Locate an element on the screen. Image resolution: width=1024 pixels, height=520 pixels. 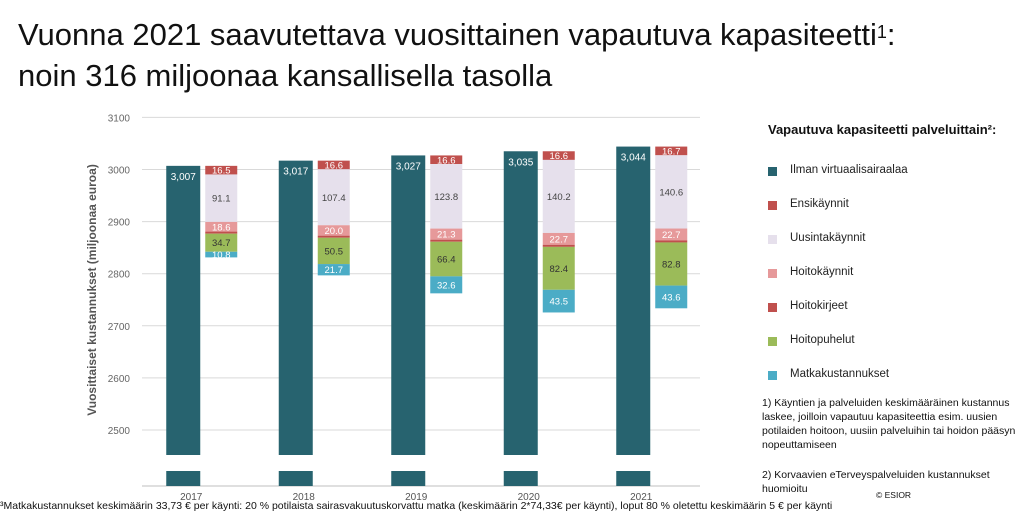
x-tick-label: 2020 is located at coordinates (529, 497).